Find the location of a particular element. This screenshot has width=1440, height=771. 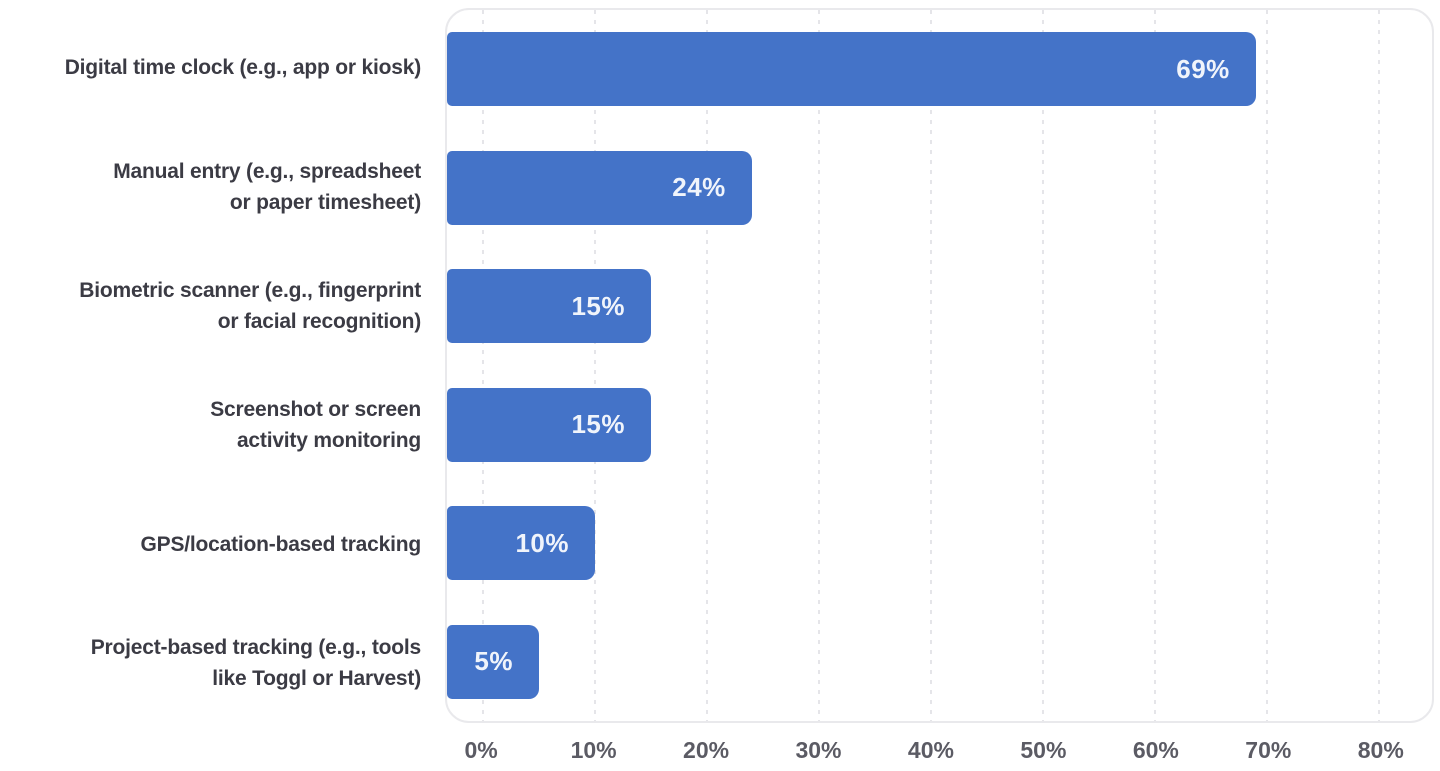

bar-row: 5% is located at coordinates (939, 662).